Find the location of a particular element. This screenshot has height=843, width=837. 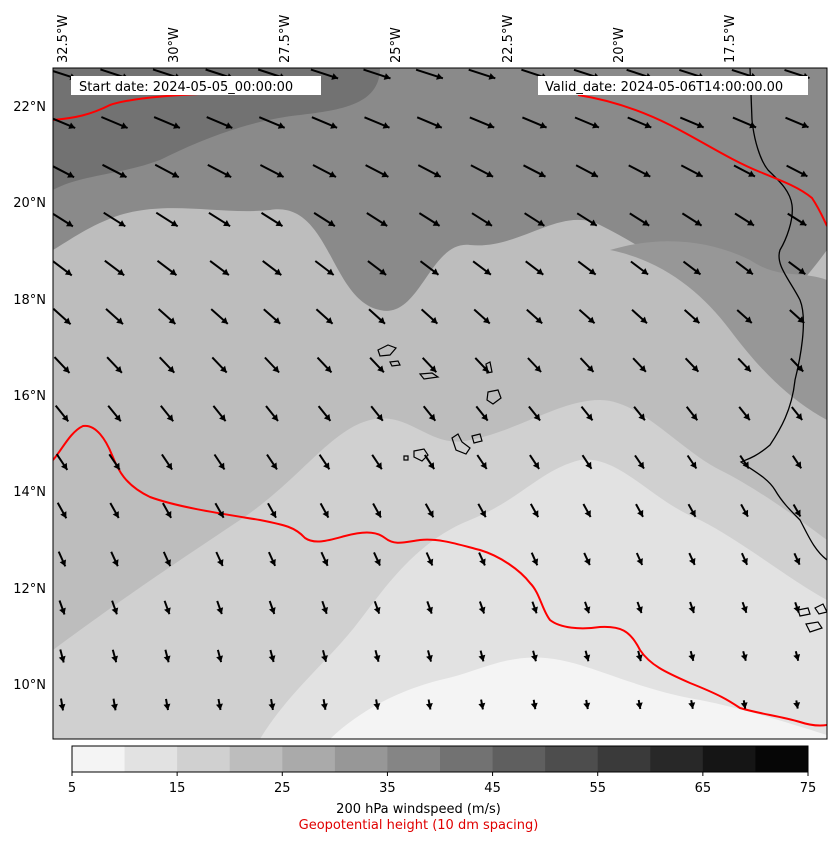

lon-label: 25°W is located at coordinates (396, 45).